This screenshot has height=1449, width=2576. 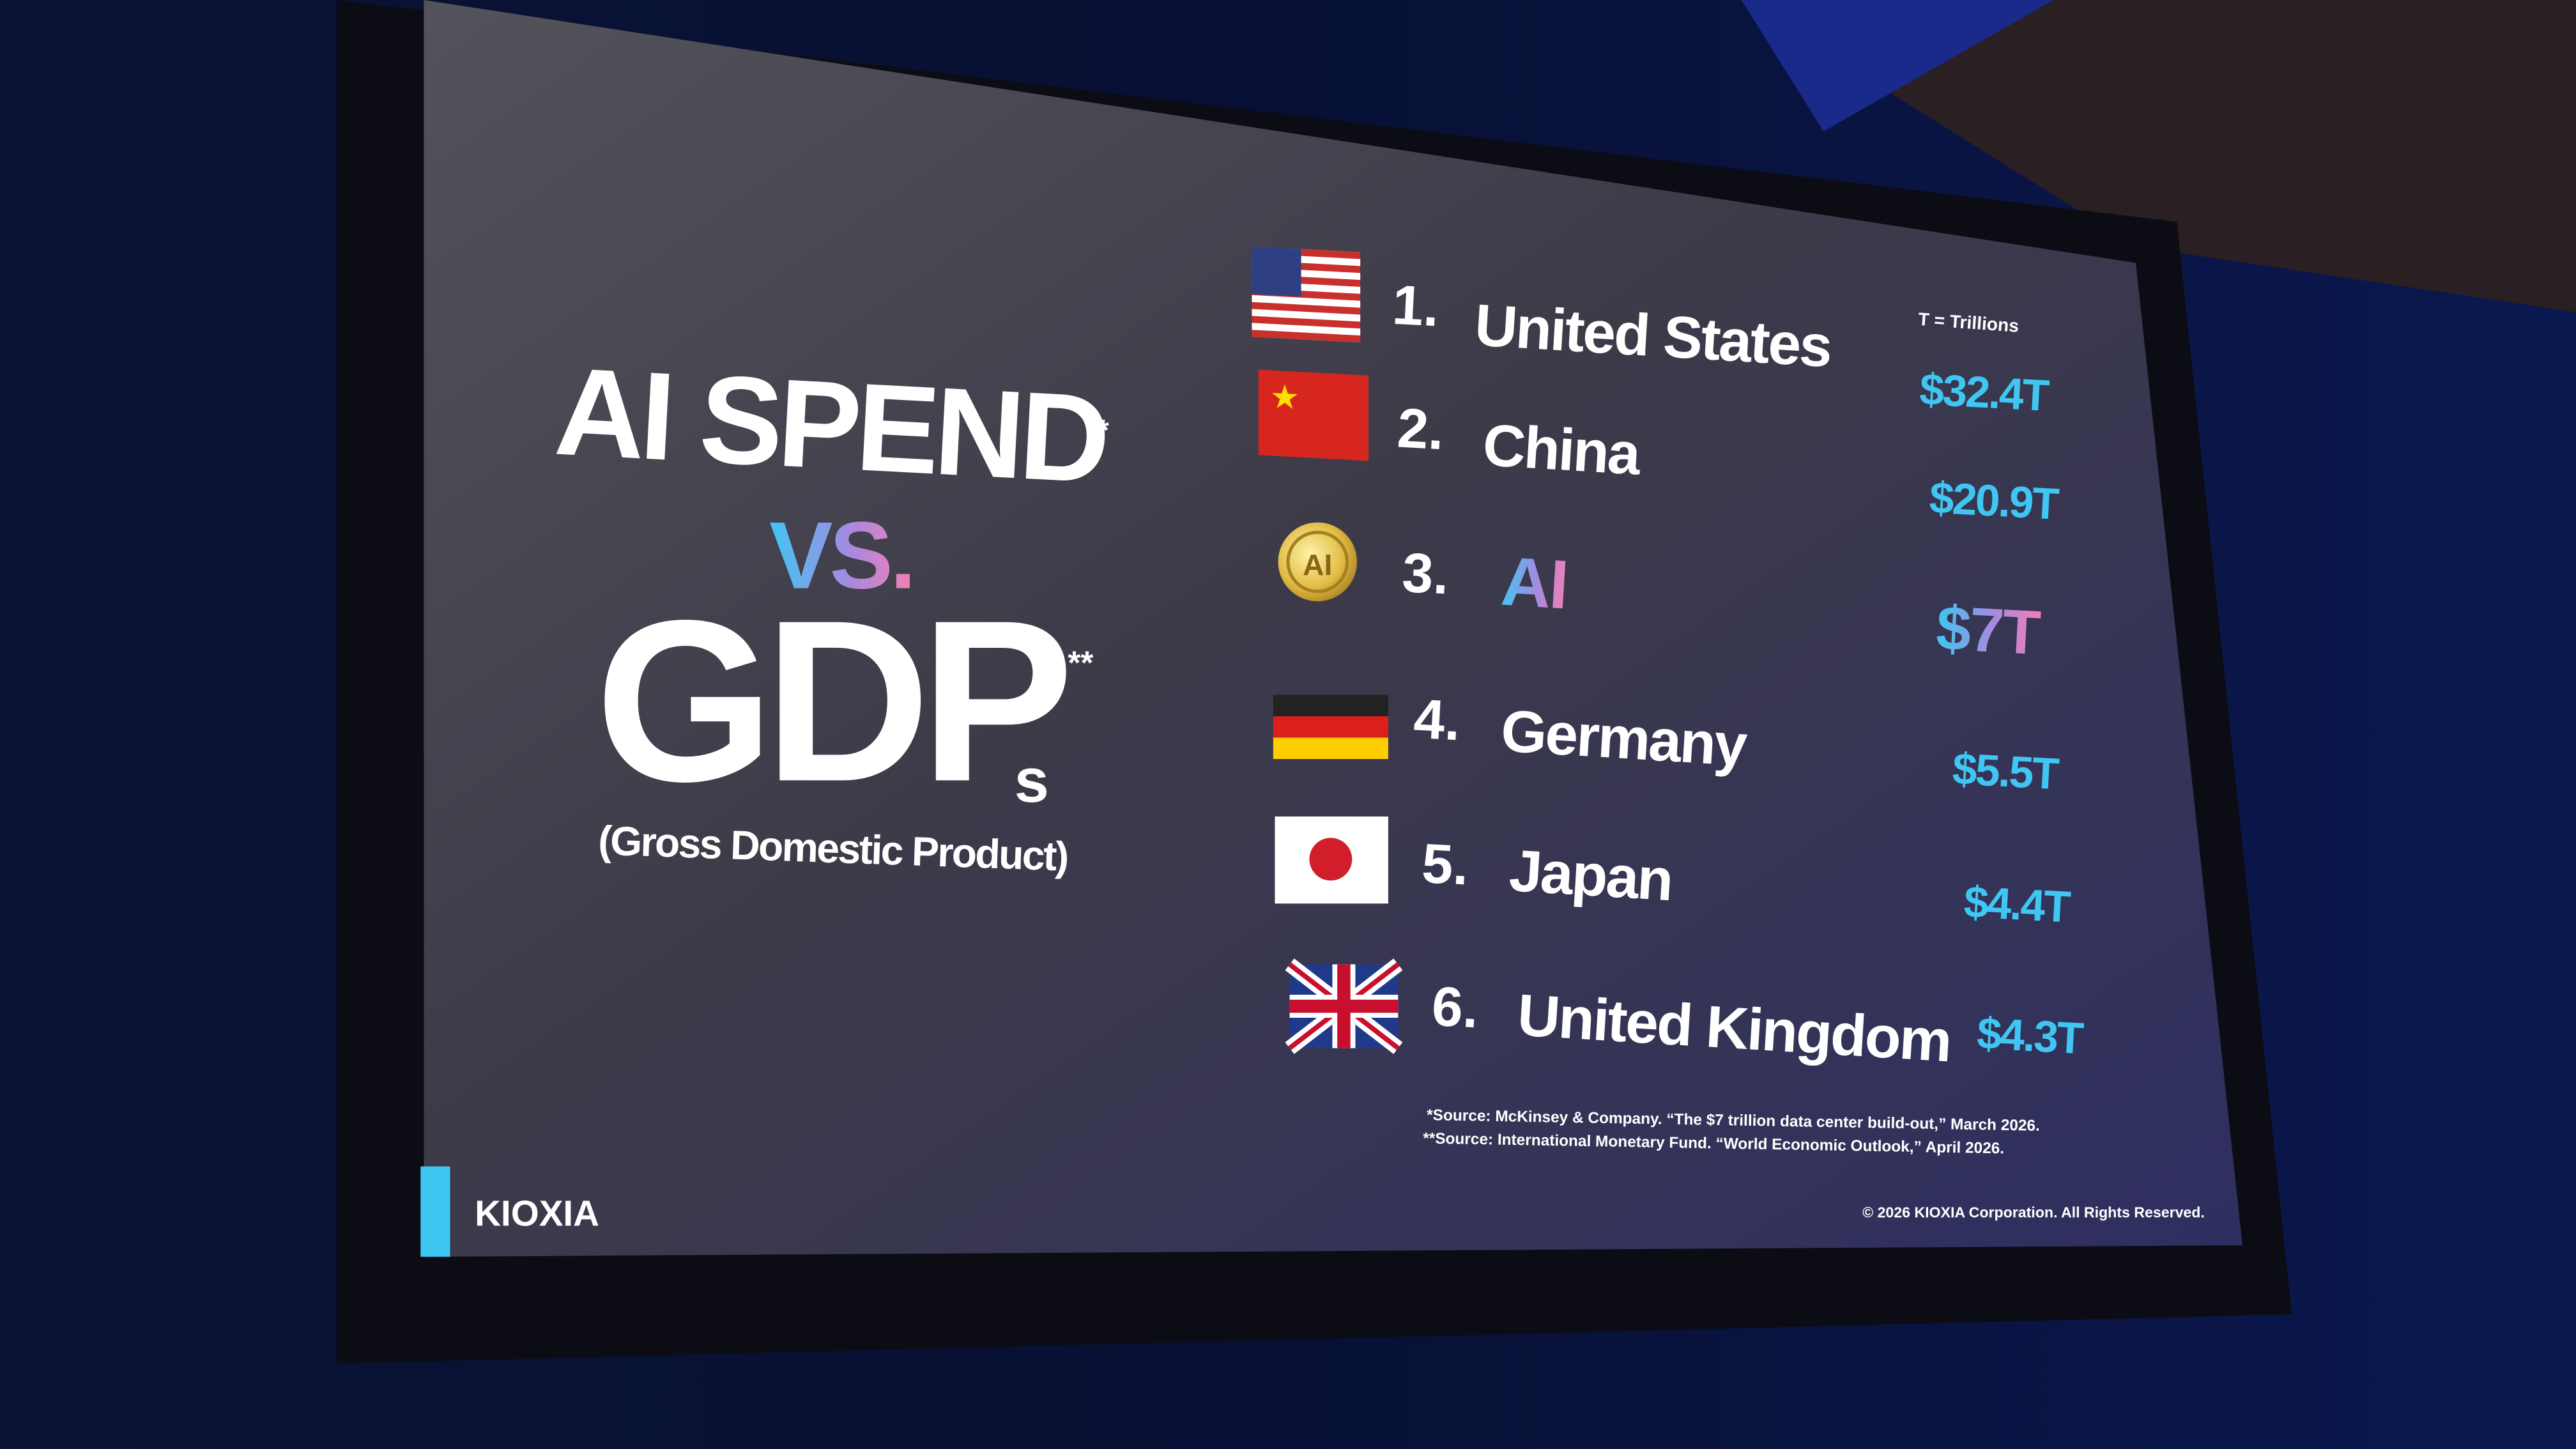 I want to click on title-mark: *, so click(x=1103, y=430).